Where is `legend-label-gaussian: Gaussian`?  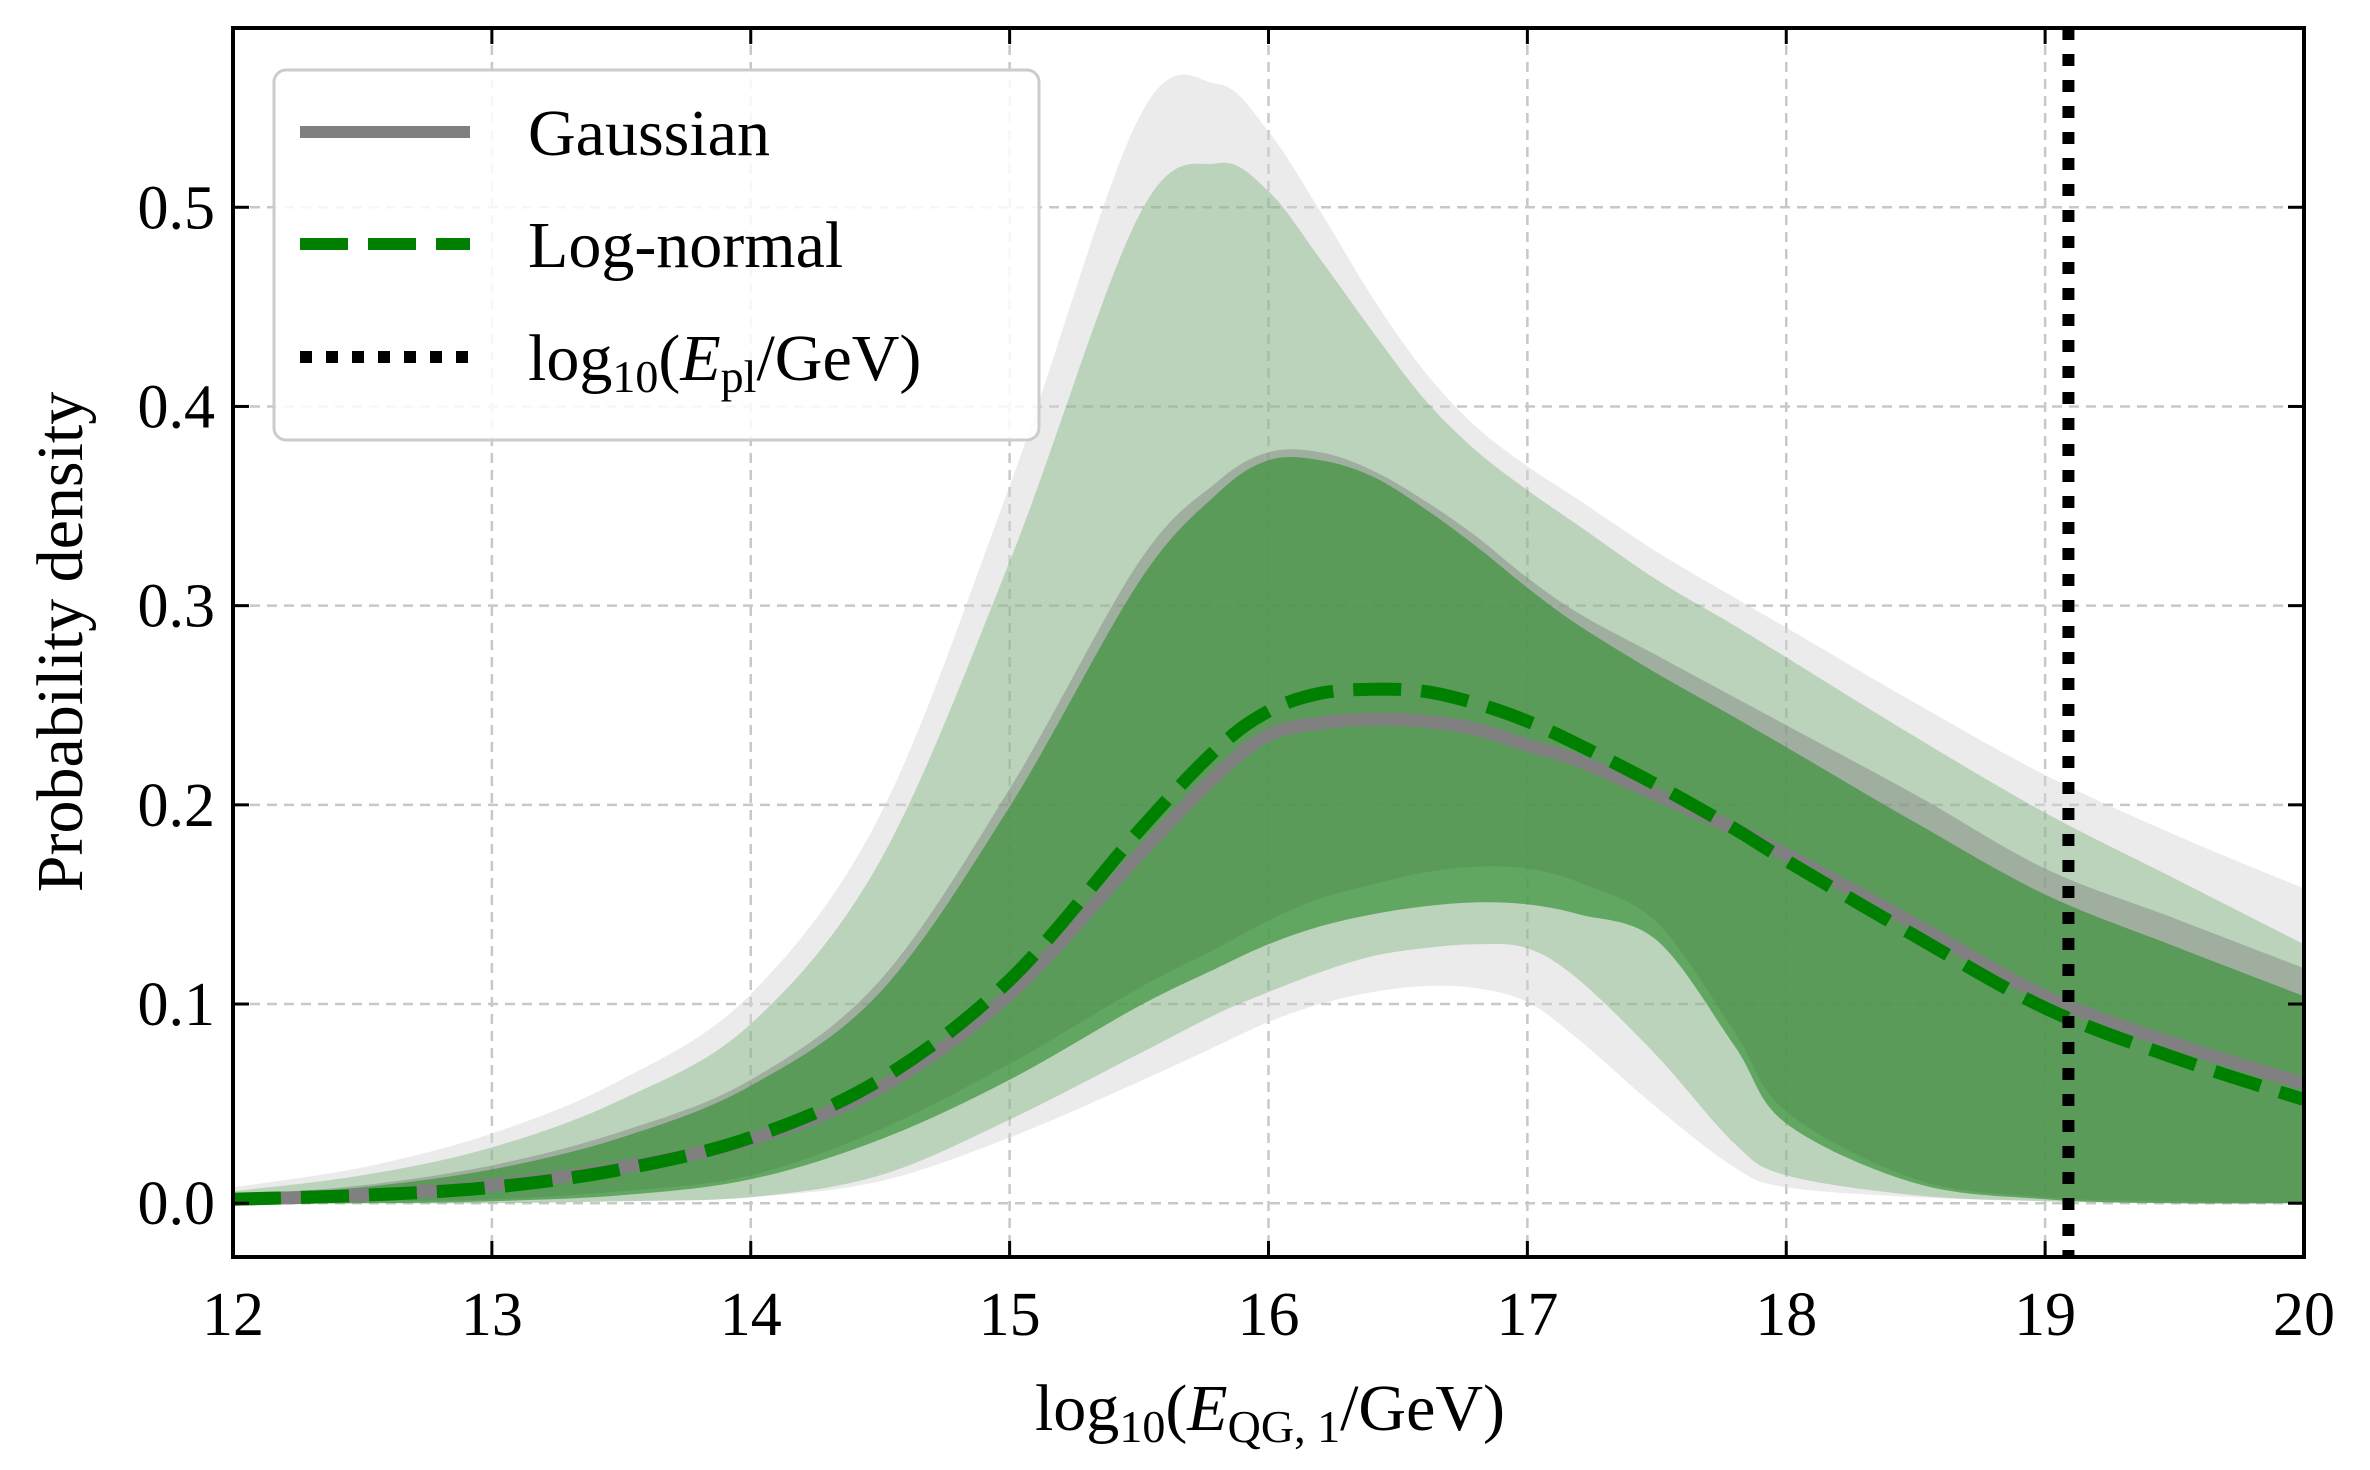
legend-label-gaussian: Gaussian is located at coordinates (649, 133).